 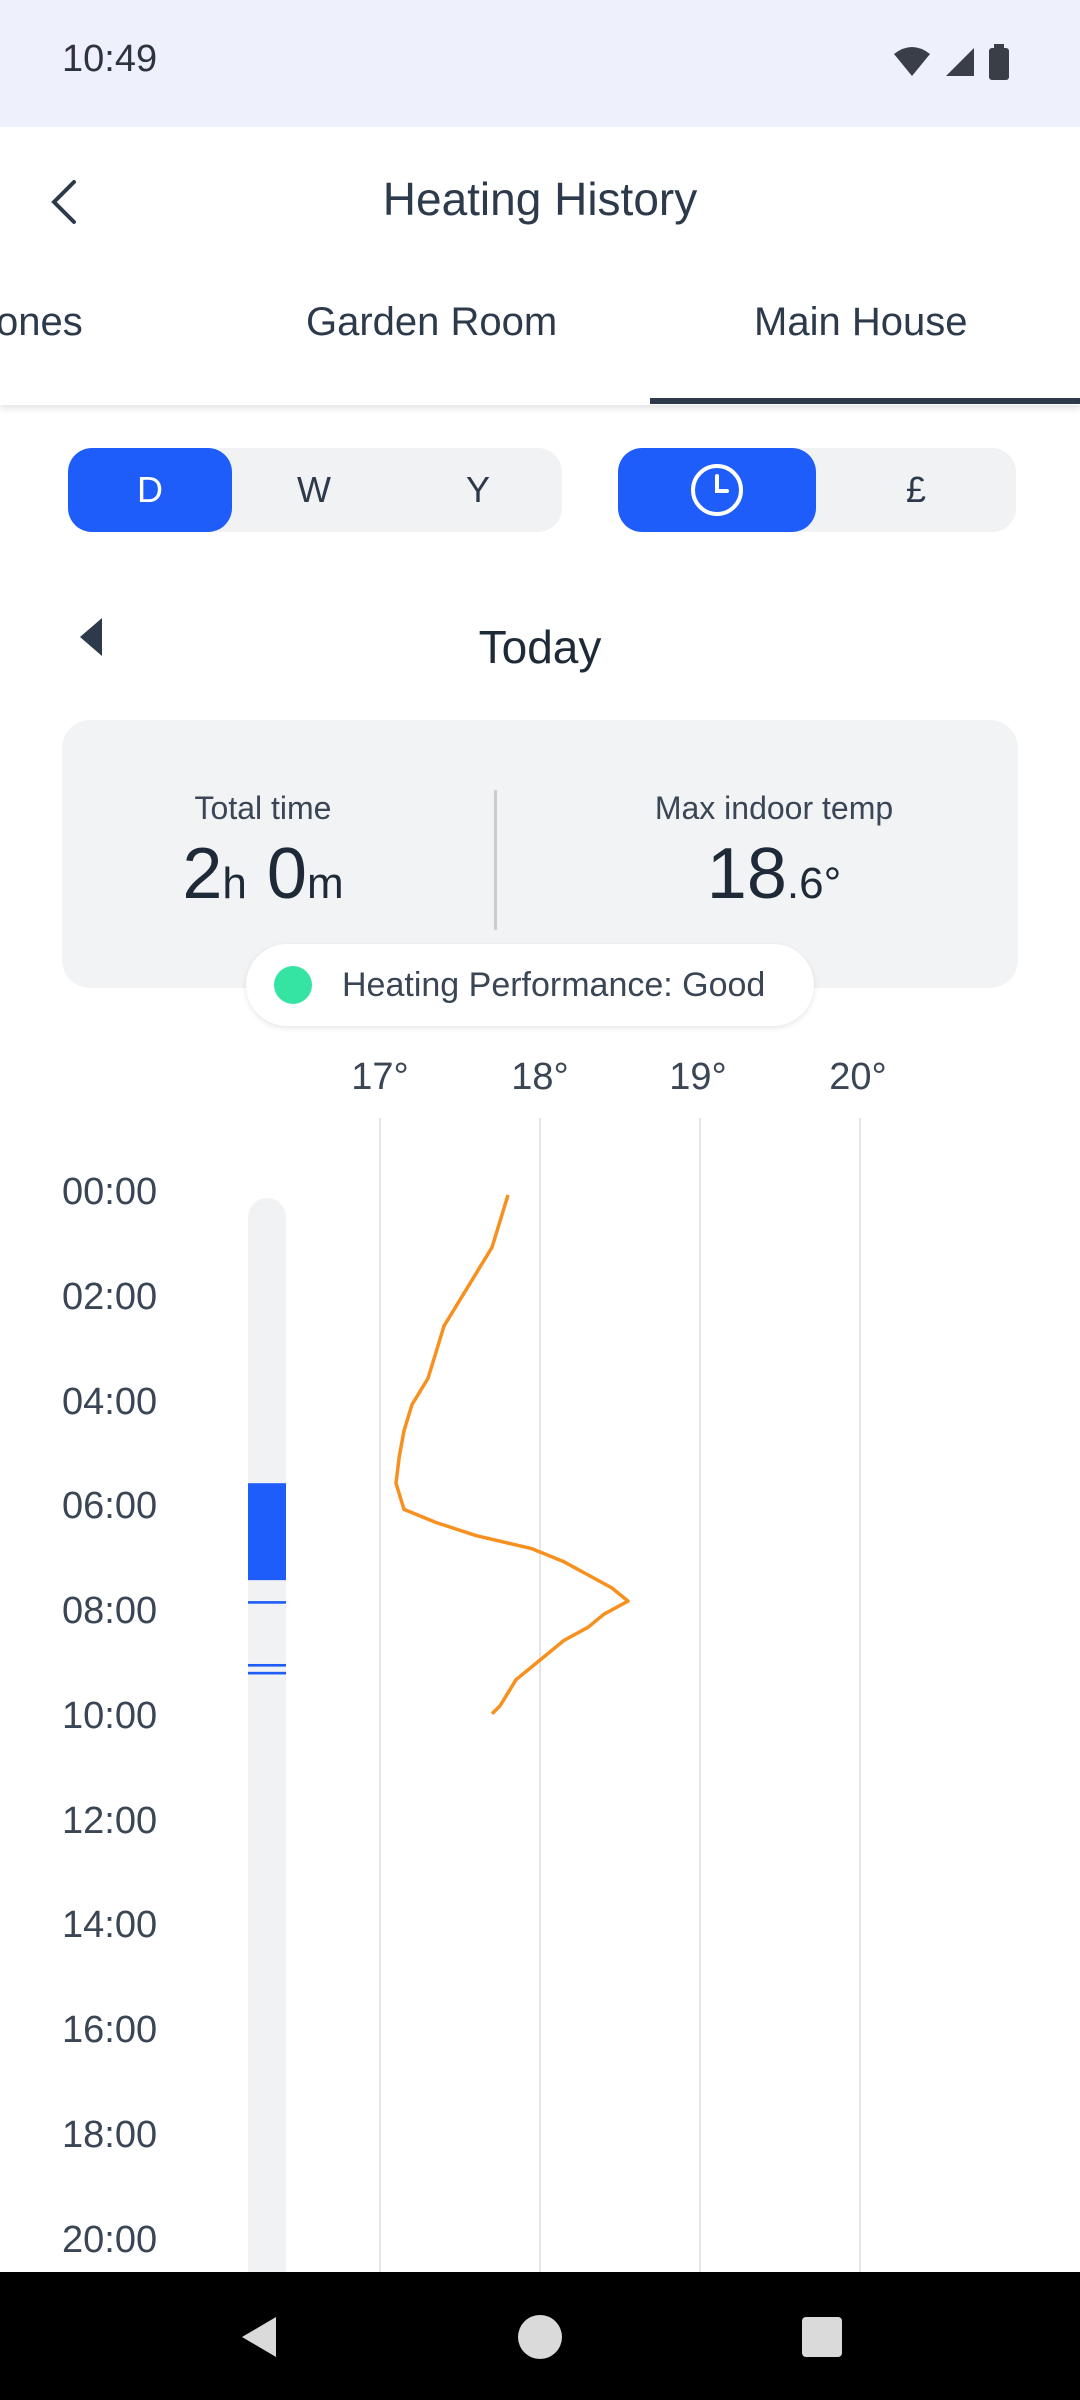 I want to click on time-mode-button, so click(x=717, y=490).